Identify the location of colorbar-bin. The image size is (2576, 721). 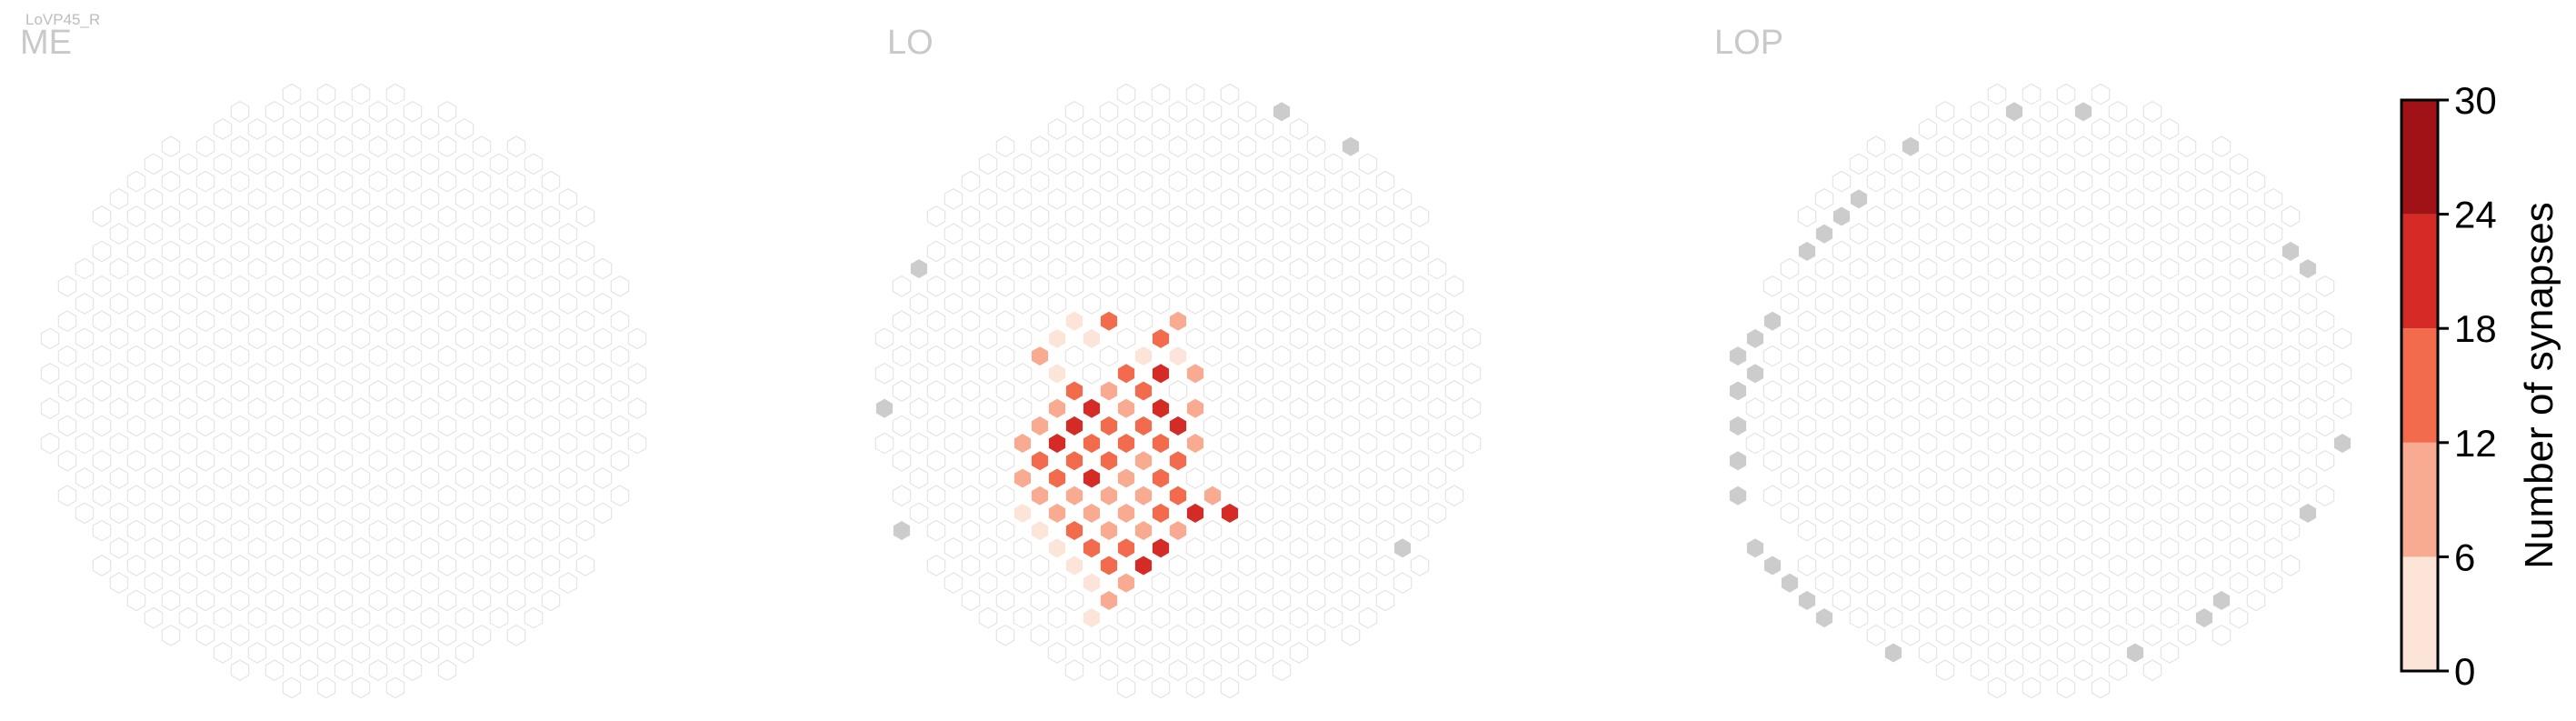
(2419, 385).